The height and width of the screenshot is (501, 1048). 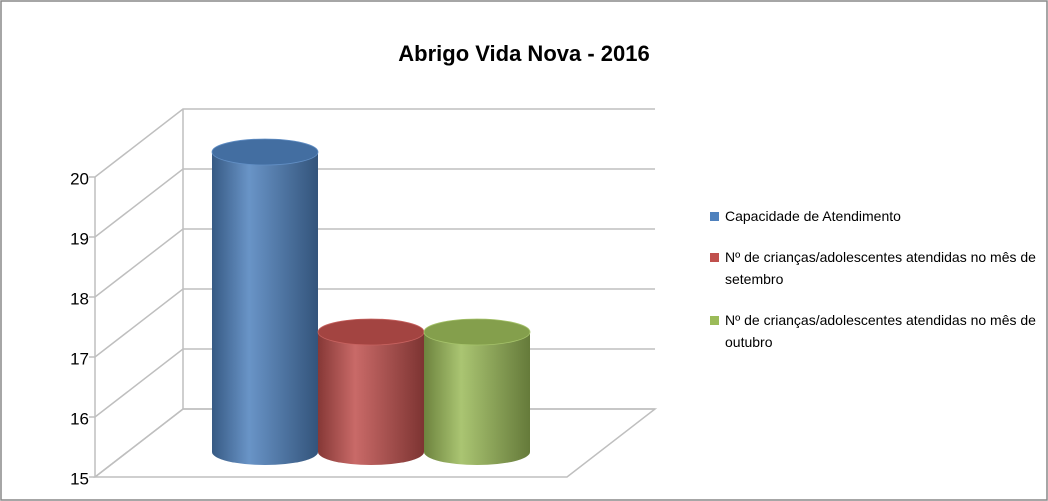 What do you see at coordinates (79, 358) in the screenshot?
I see `y-tick-label: 17` at bounding box center [79, 358].